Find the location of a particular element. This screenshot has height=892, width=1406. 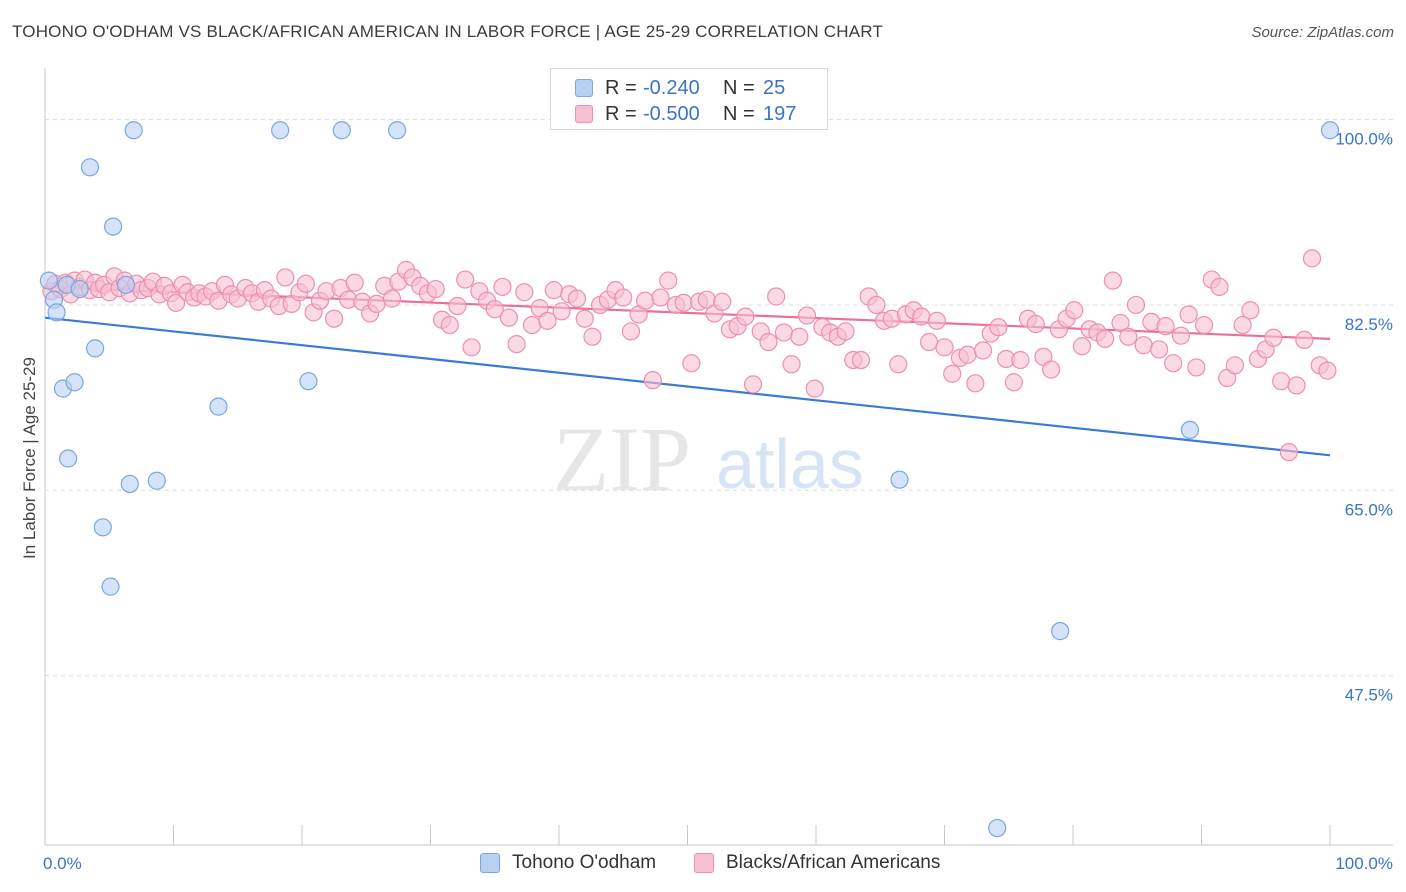

n-value: 197 is located at coordinates (780, 113).